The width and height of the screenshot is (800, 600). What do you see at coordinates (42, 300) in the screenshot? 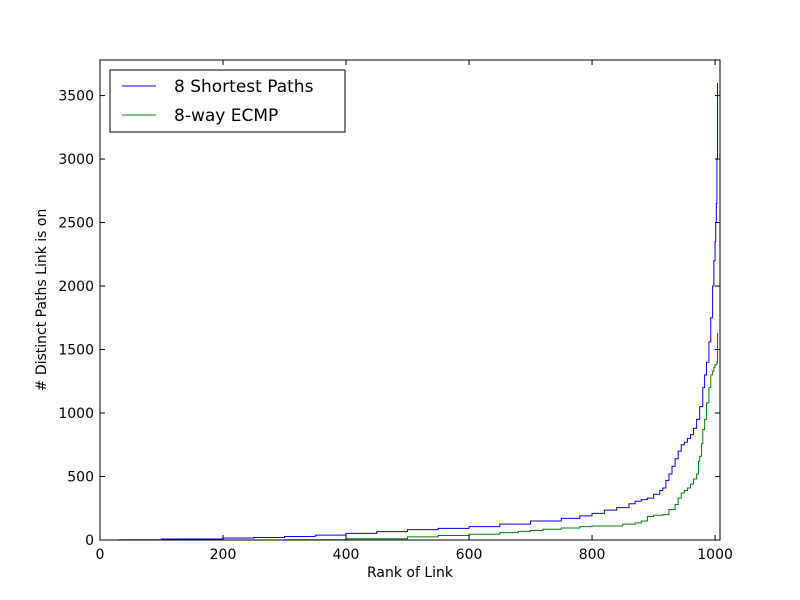
I see `y-axis-label: # Distinct Paths Link is on` at bounding box center [42, 300].